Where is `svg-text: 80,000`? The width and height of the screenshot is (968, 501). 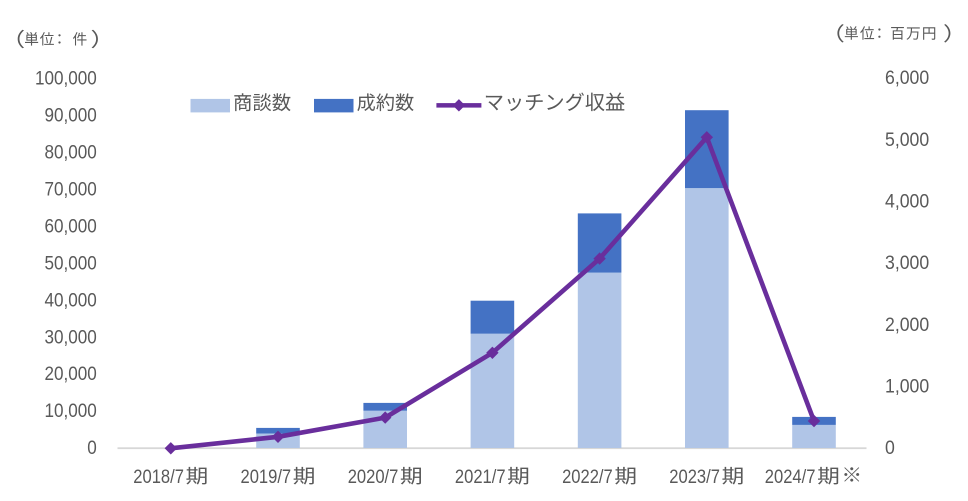
svg-text: 80,000 is located at coordinates (71, 152).